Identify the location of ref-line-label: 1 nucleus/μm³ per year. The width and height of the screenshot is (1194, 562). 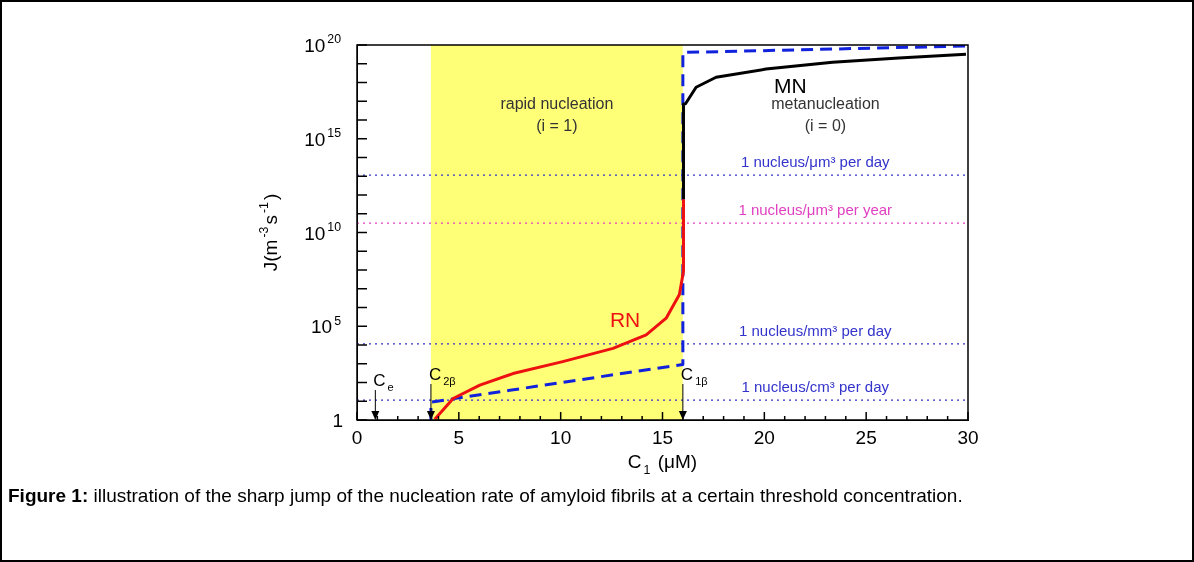
(815, 210).